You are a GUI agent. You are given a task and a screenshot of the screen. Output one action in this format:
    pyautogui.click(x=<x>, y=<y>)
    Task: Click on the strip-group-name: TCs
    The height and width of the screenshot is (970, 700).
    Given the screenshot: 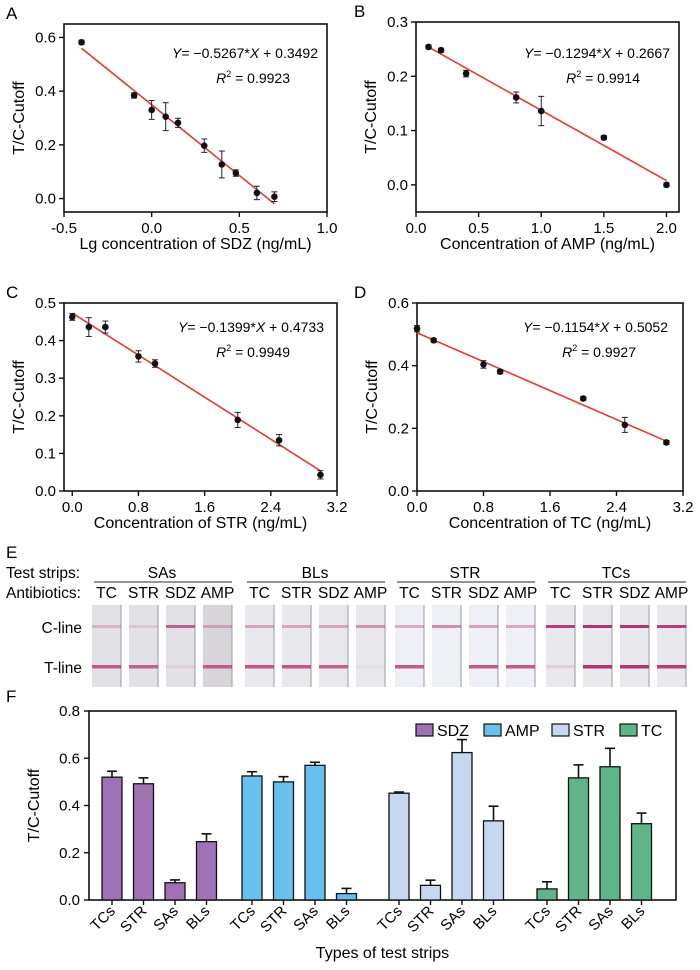 What is the action you would take?
    pyautogui.click(x=616, y=573)
    